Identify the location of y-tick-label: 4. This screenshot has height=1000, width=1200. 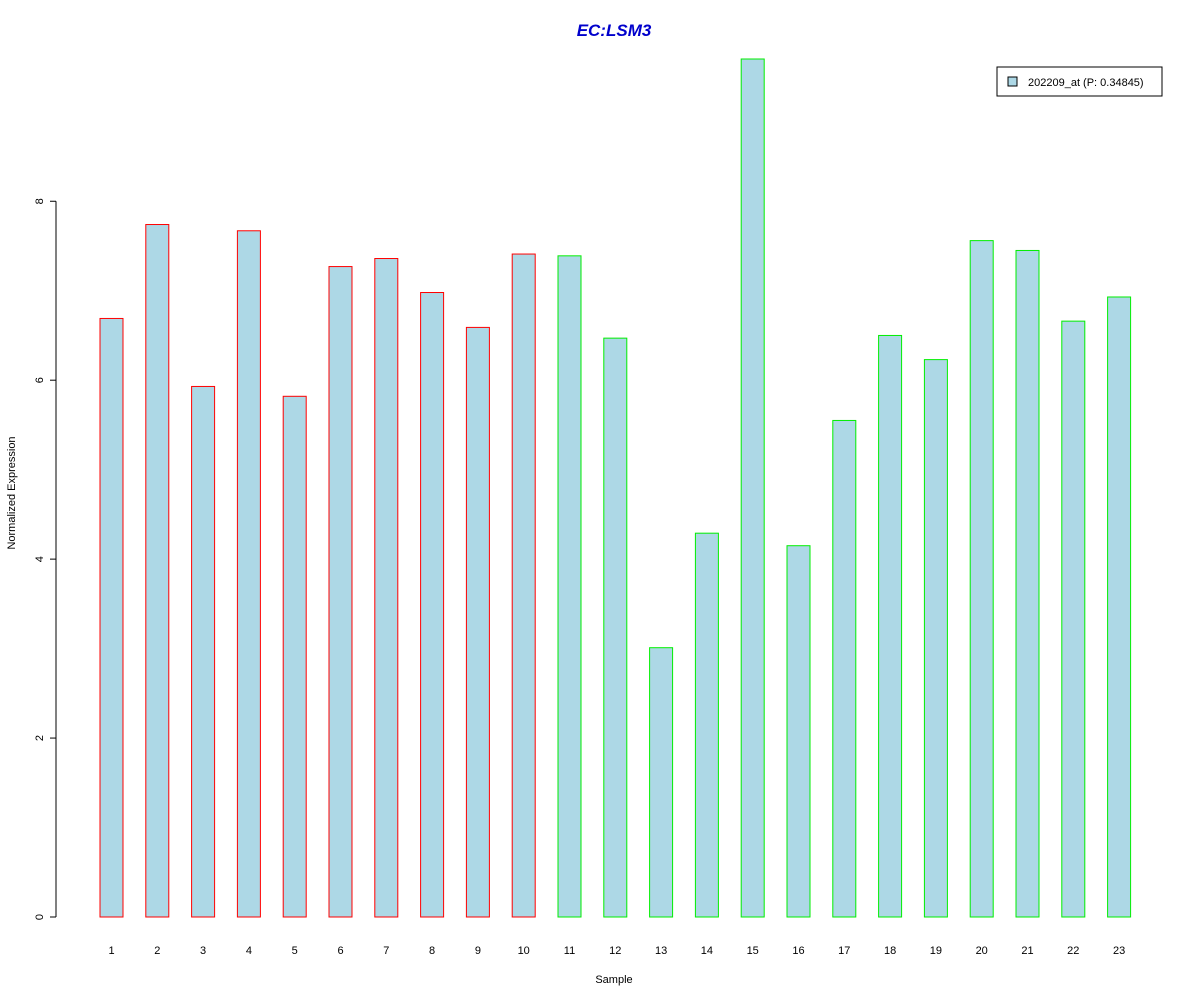
(40, 559).